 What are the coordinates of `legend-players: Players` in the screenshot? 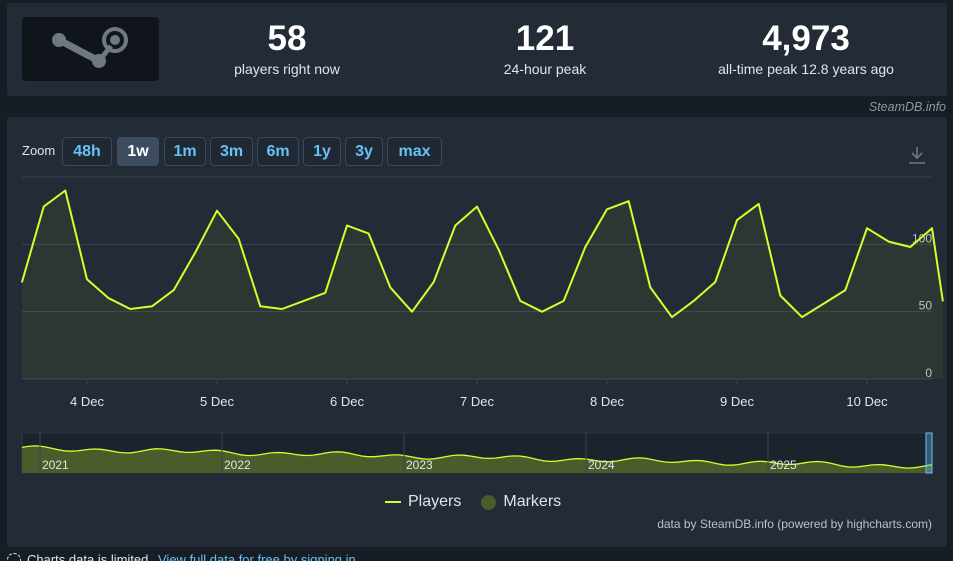 It's located at (423, 502).